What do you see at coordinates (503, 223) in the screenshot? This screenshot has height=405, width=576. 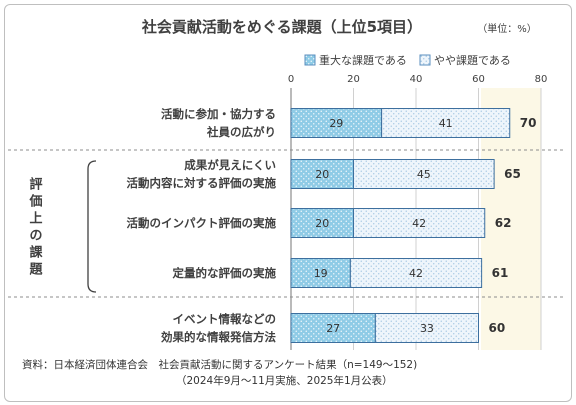 I see `total-value-label: 62` at bounding box center [503, 223].